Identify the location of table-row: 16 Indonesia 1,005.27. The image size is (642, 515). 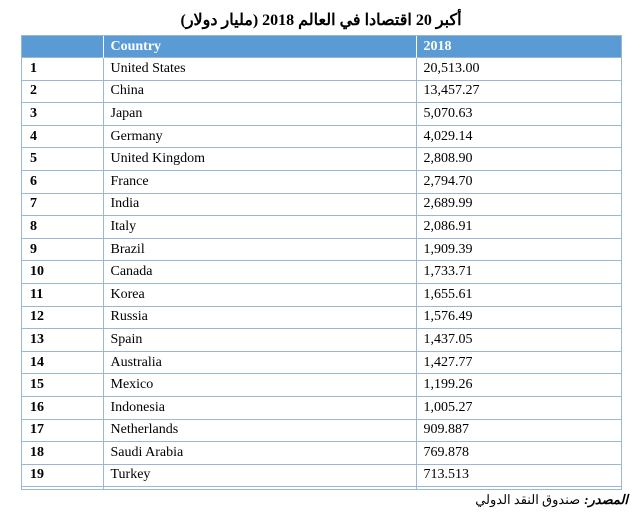
(321, 407).